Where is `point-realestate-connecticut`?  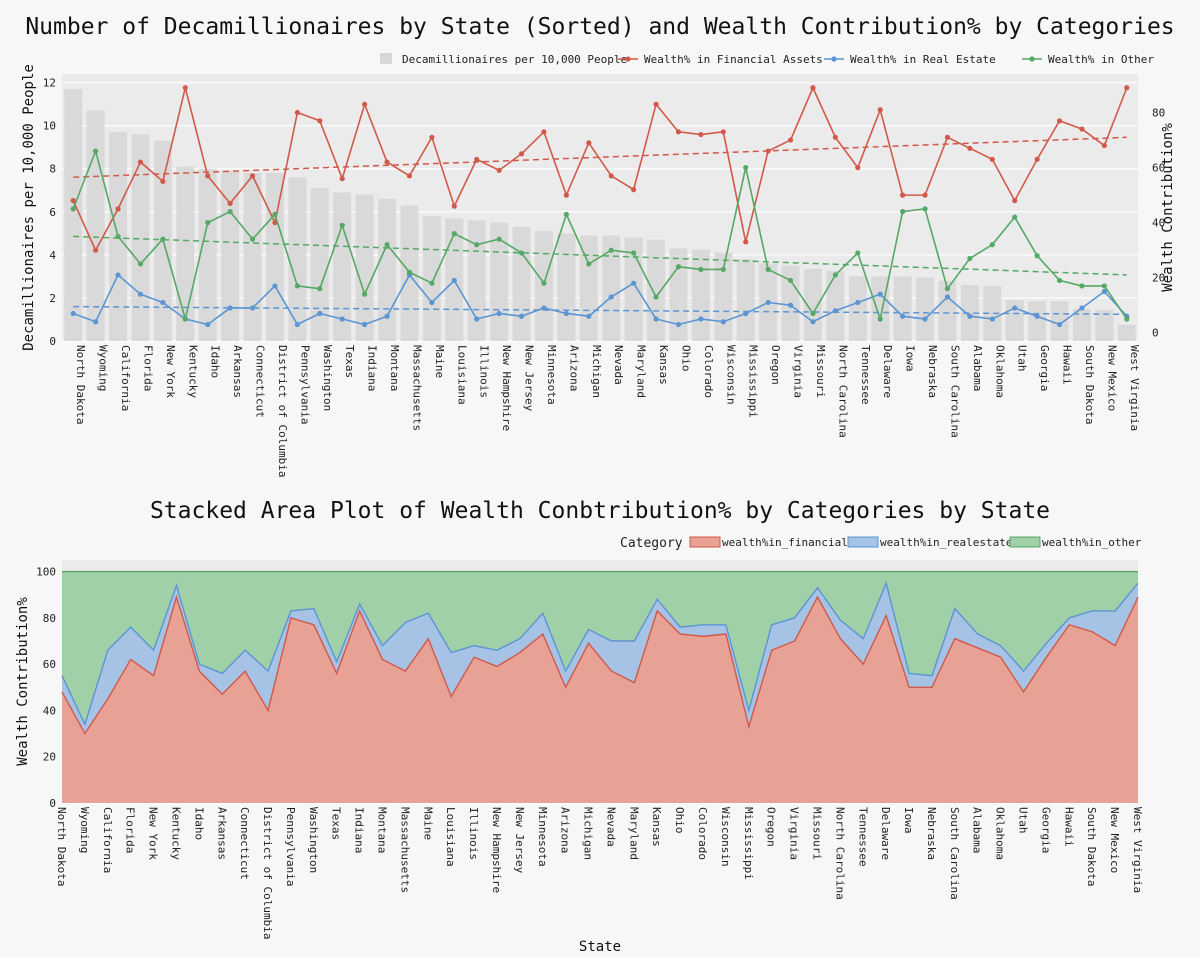
point-realestate-connecticut is located at coordinates (252, 308).